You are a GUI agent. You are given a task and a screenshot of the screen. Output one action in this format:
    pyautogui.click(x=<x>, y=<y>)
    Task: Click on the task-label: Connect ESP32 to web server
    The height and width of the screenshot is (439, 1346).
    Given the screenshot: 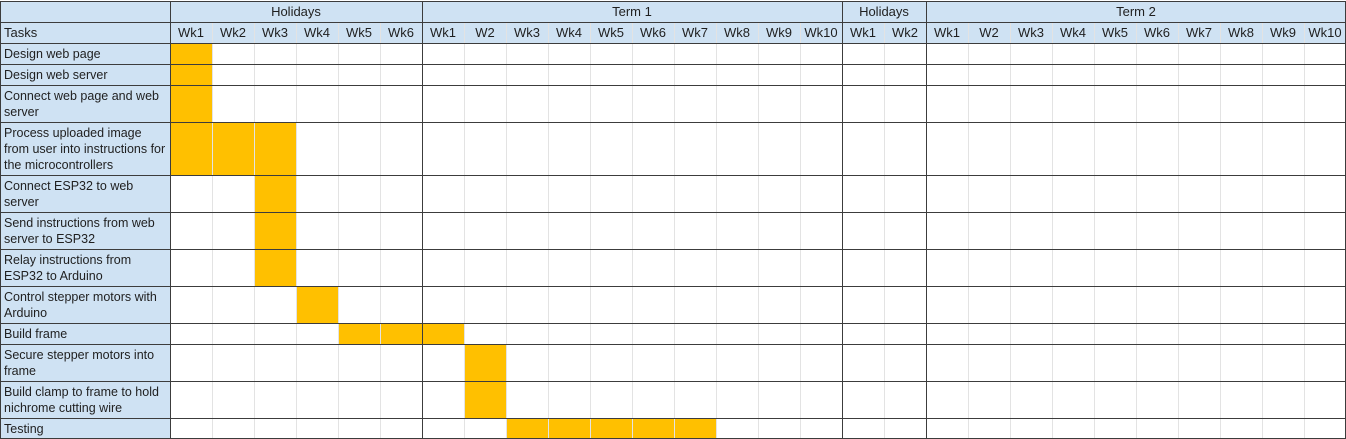 What is the action you would take?
    pyautogui.click(x=85, y=193)
    